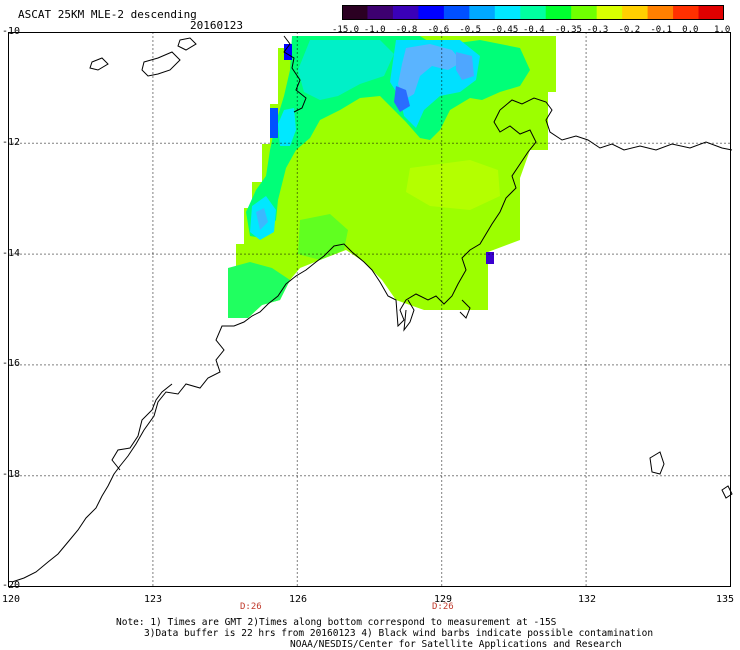 The height and width of the screenshot is (650, 740). I want to click on lon-label-135: 135, so click(725, 599).